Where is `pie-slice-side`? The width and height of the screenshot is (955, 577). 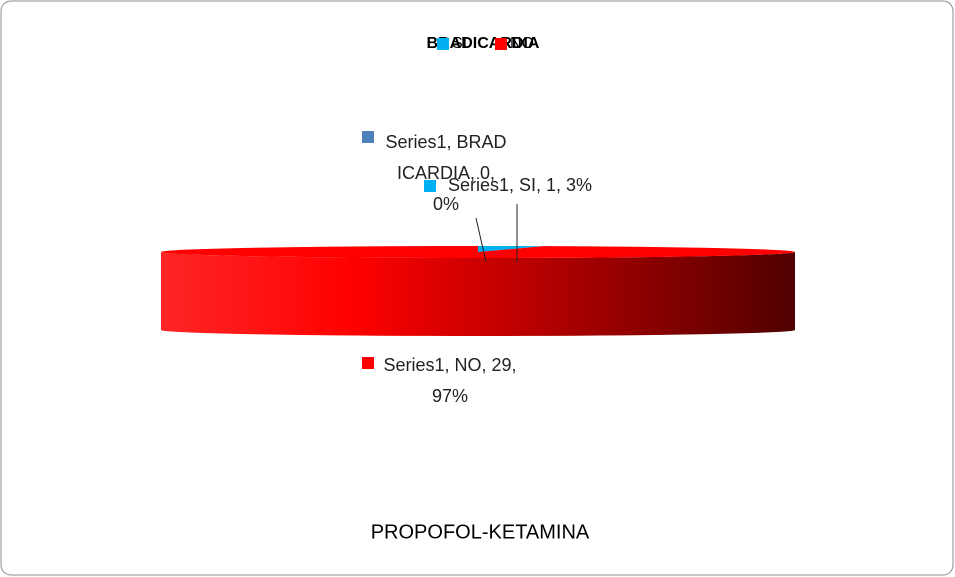 pie-slice-side is located at coordinates (478, 294).